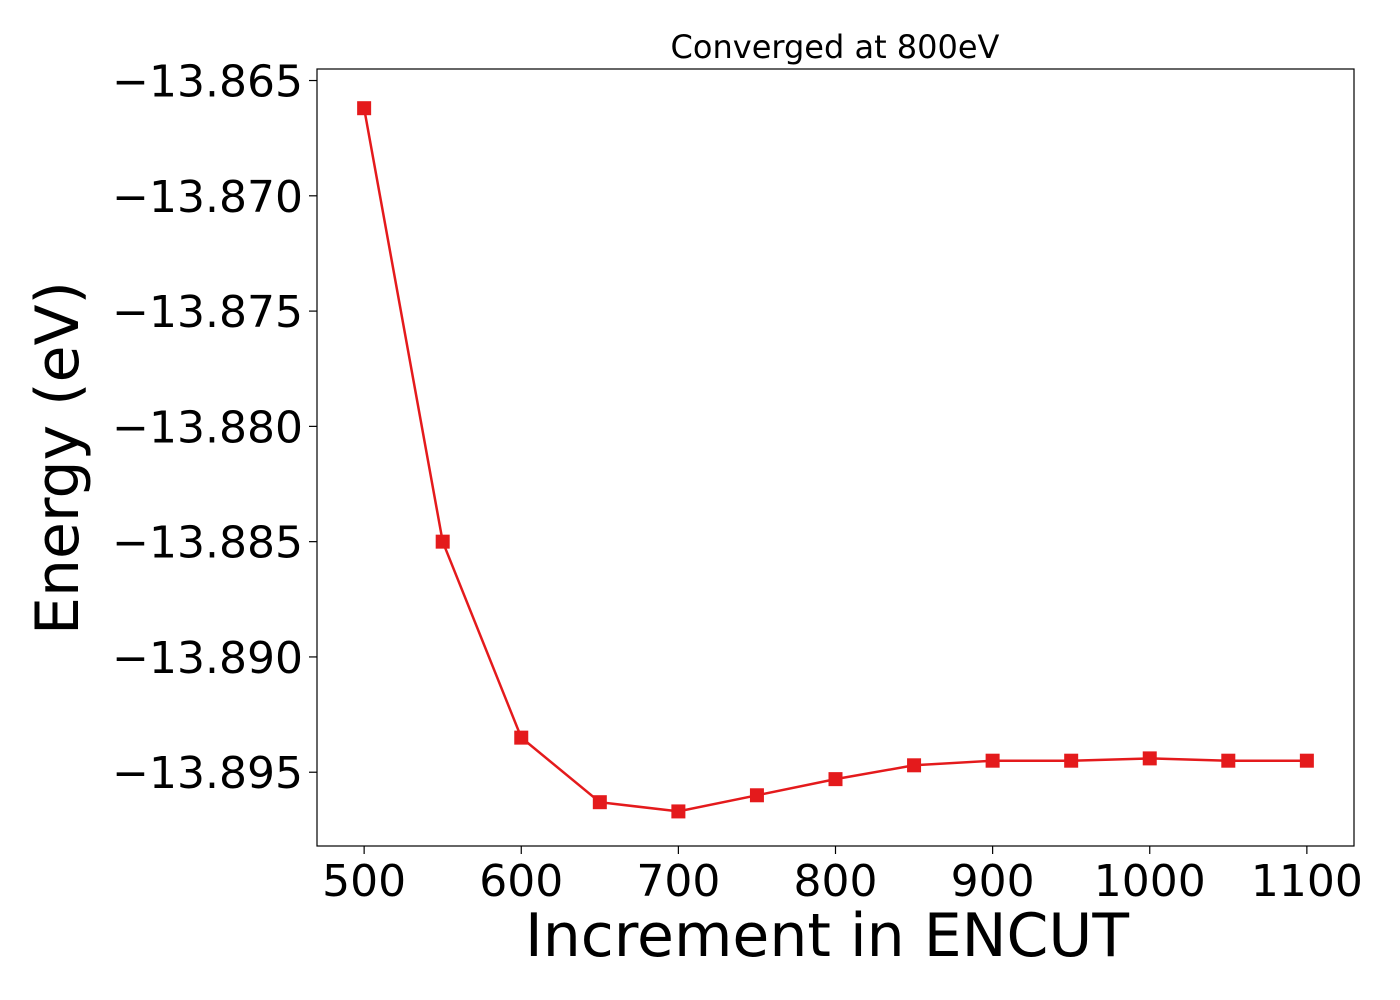 This screenshot has height=1000, width=1400. What do you see at coordinates (364, 881) in the screenshot?
I see `x-tick-label: 500` at bounding box center [364, 881].